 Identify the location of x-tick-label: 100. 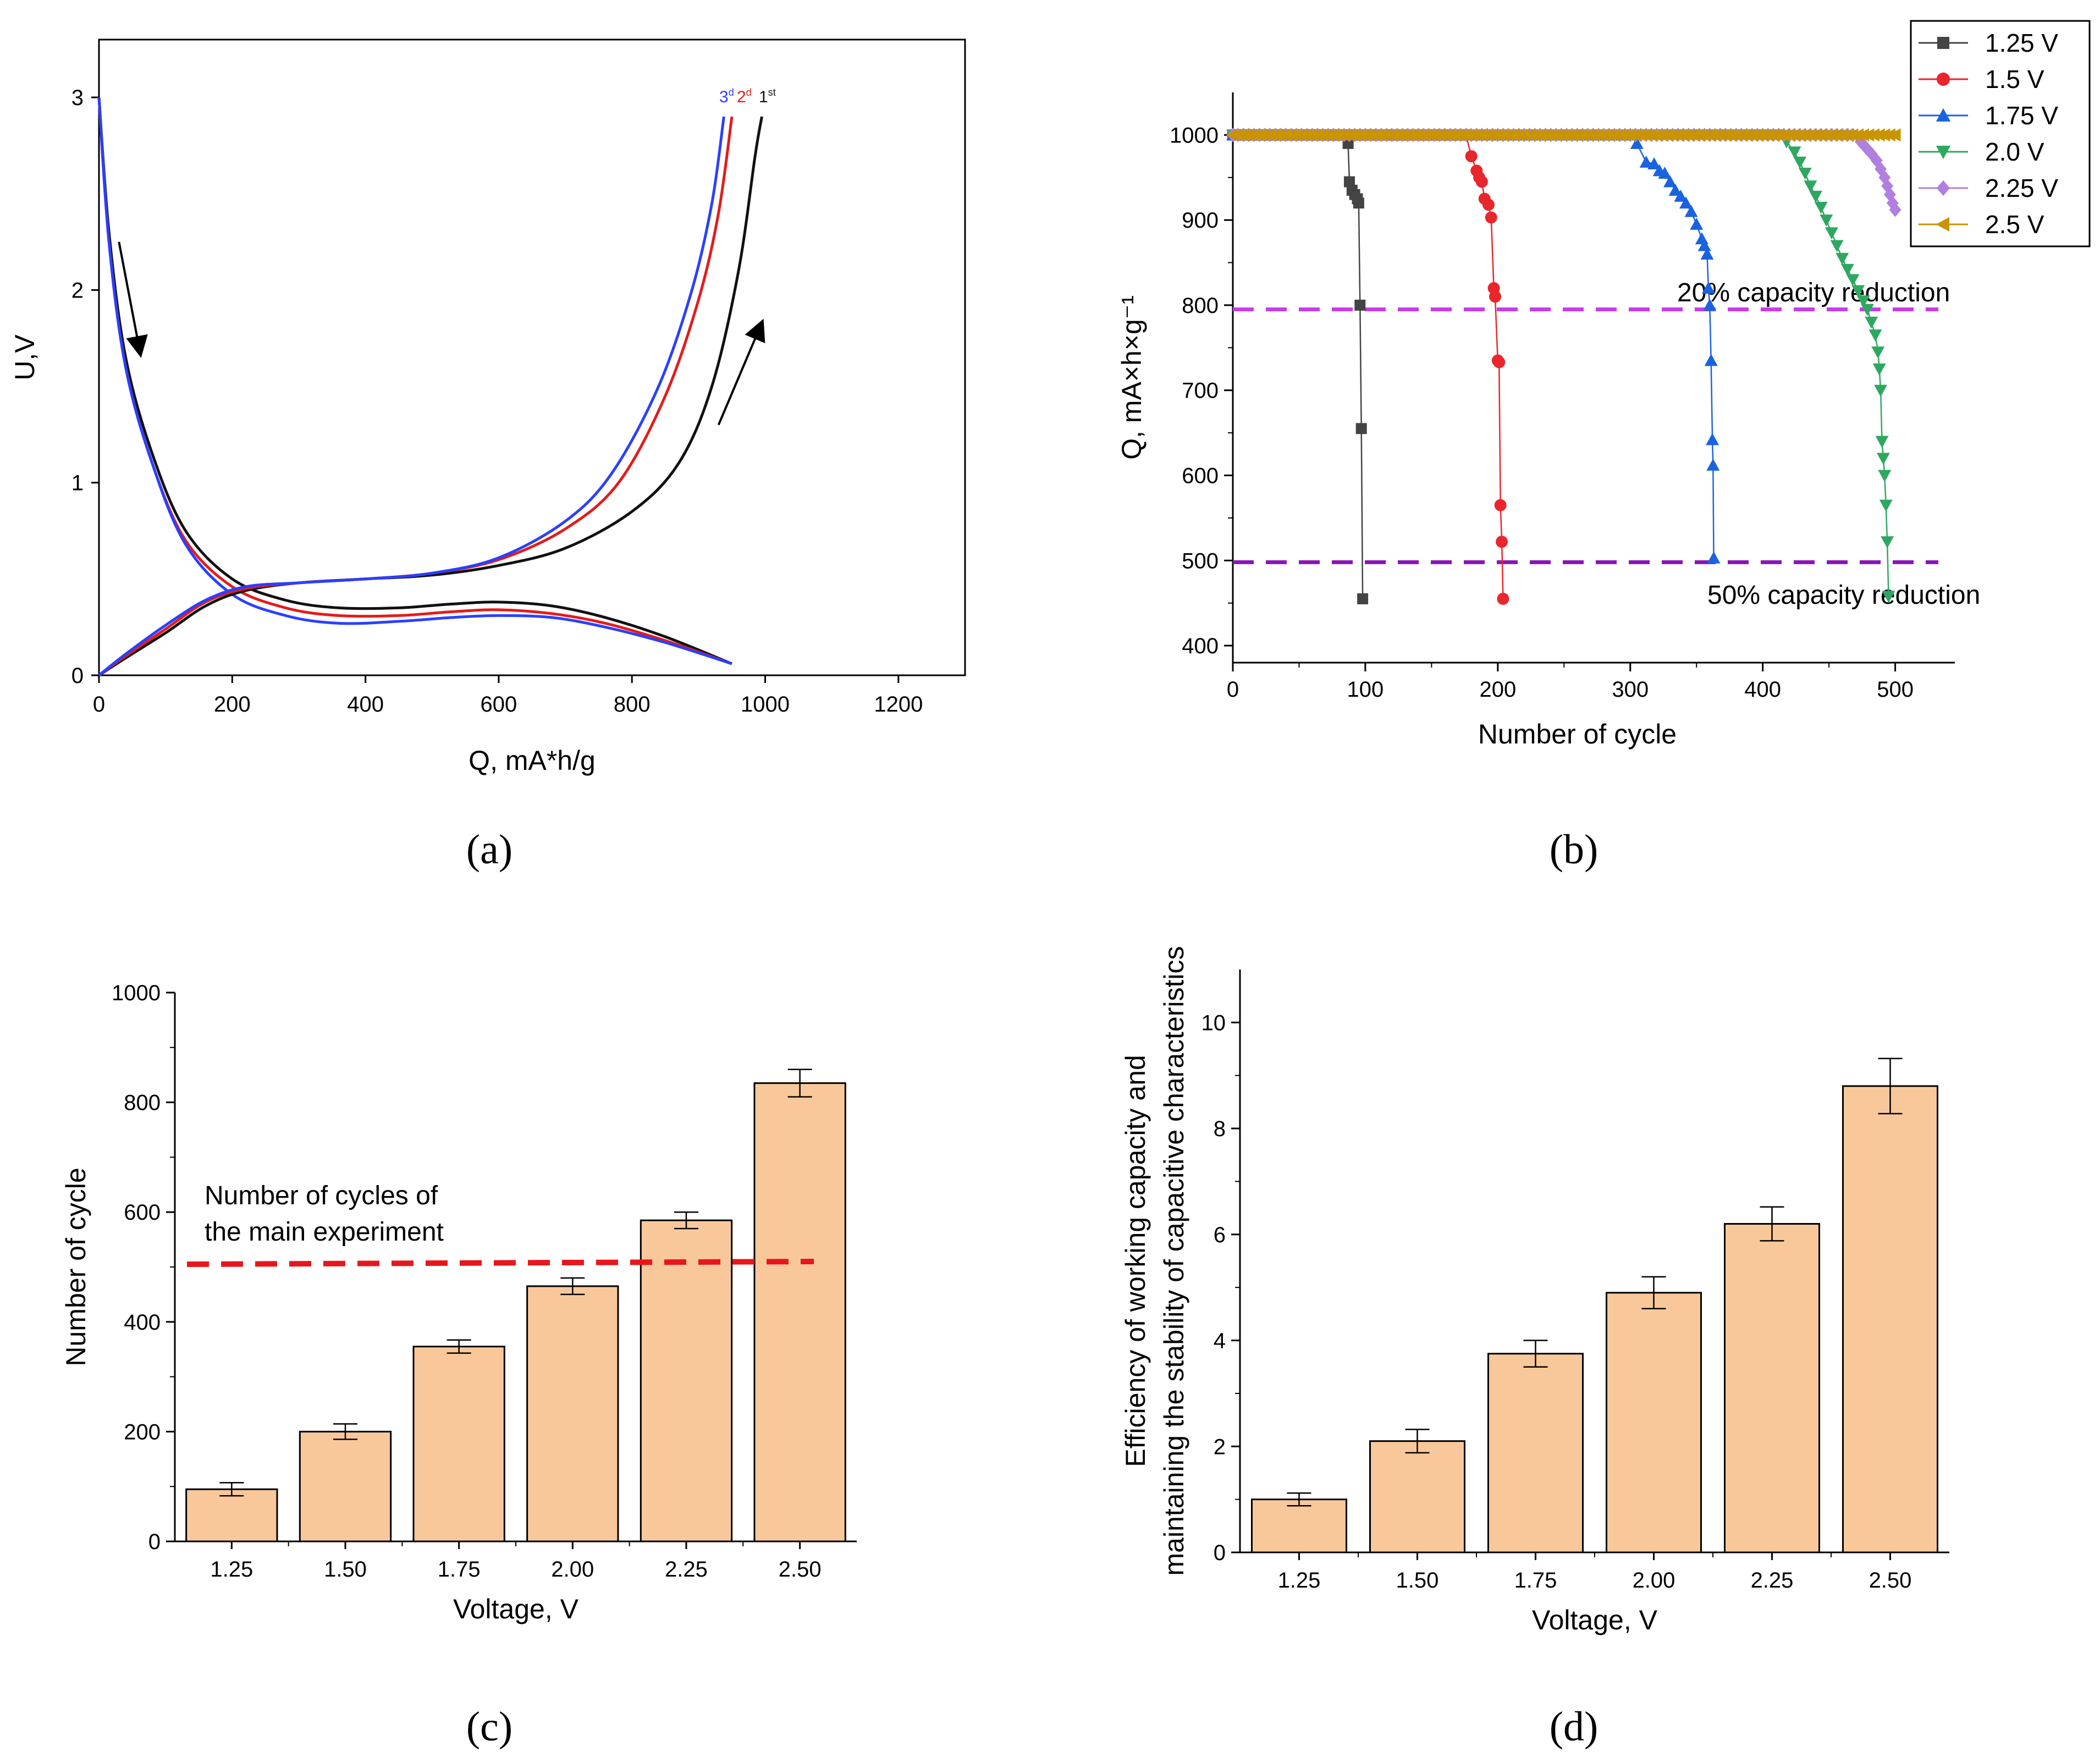
(1365, 689).